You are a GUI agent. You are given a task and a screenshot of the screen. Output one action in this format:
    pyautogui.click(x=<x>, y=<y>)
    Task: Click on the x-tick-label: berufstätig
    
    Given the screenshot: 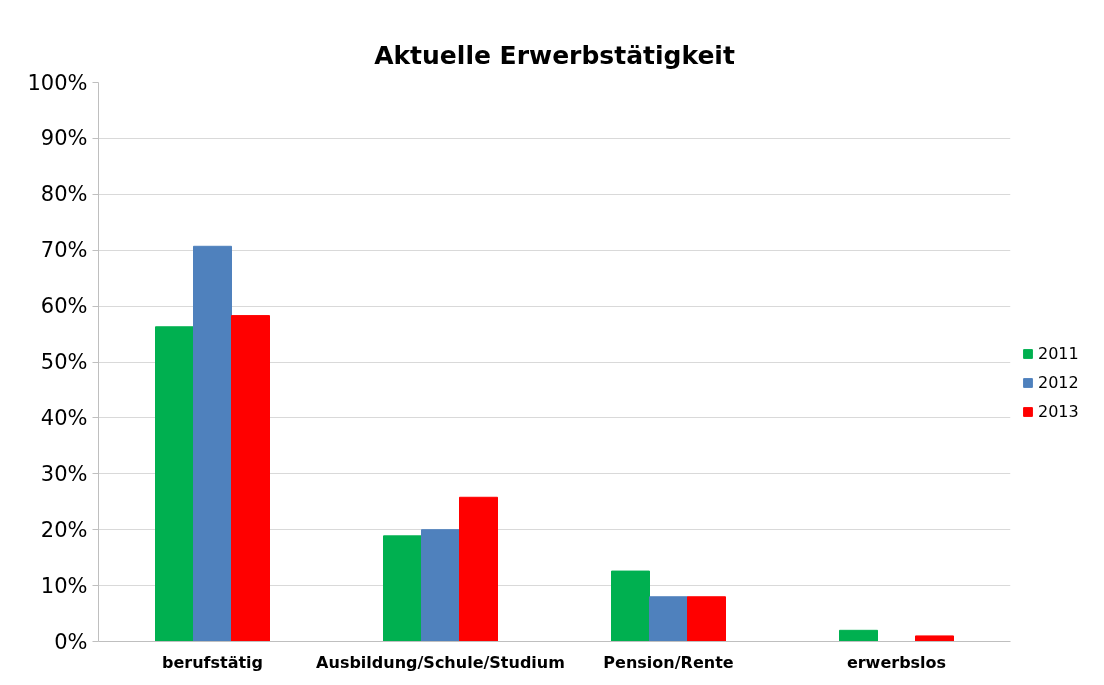 What is the action you would take?
    pyautogui.click(x=212, y=662)
    